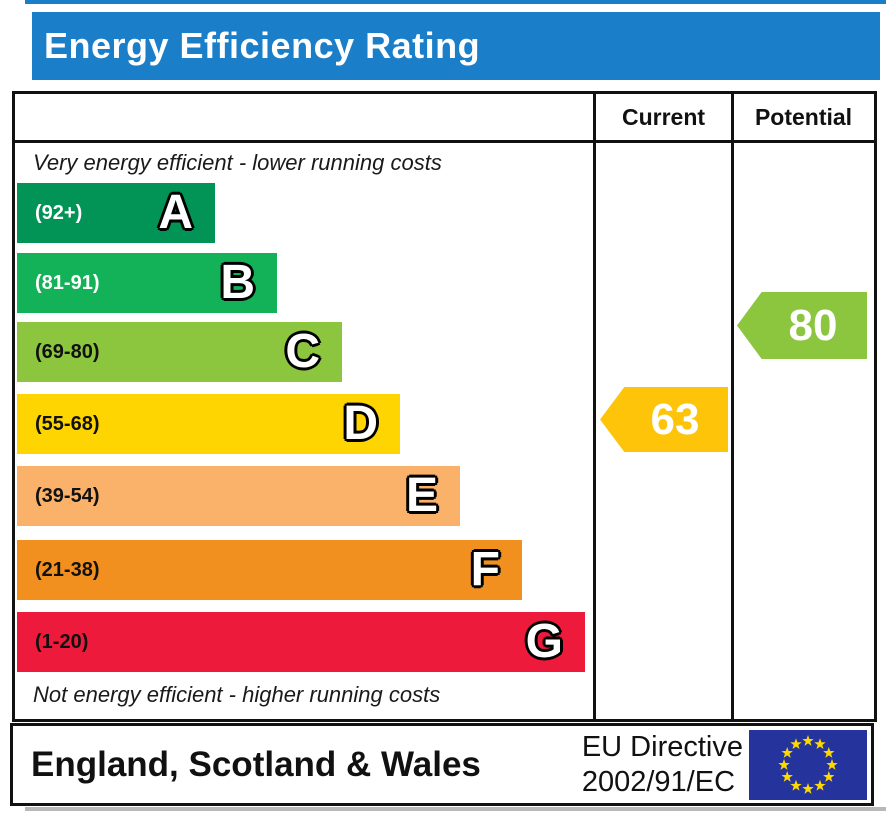  I want to click on column-header-potential: Potential, so click(803, 117).